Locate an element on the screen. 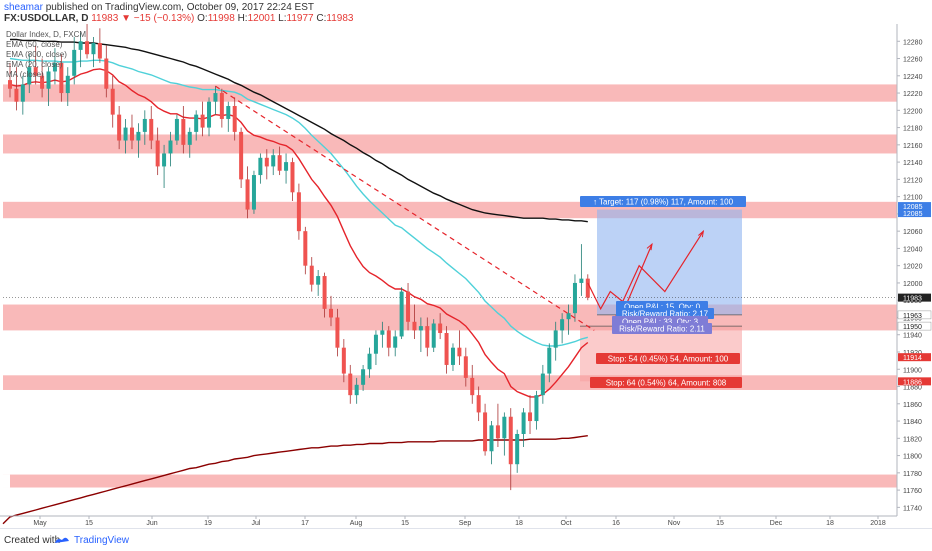 The height and width of the screenshot is (551, 932). x-tick-label: Oct is located at coordinates (566, 523).